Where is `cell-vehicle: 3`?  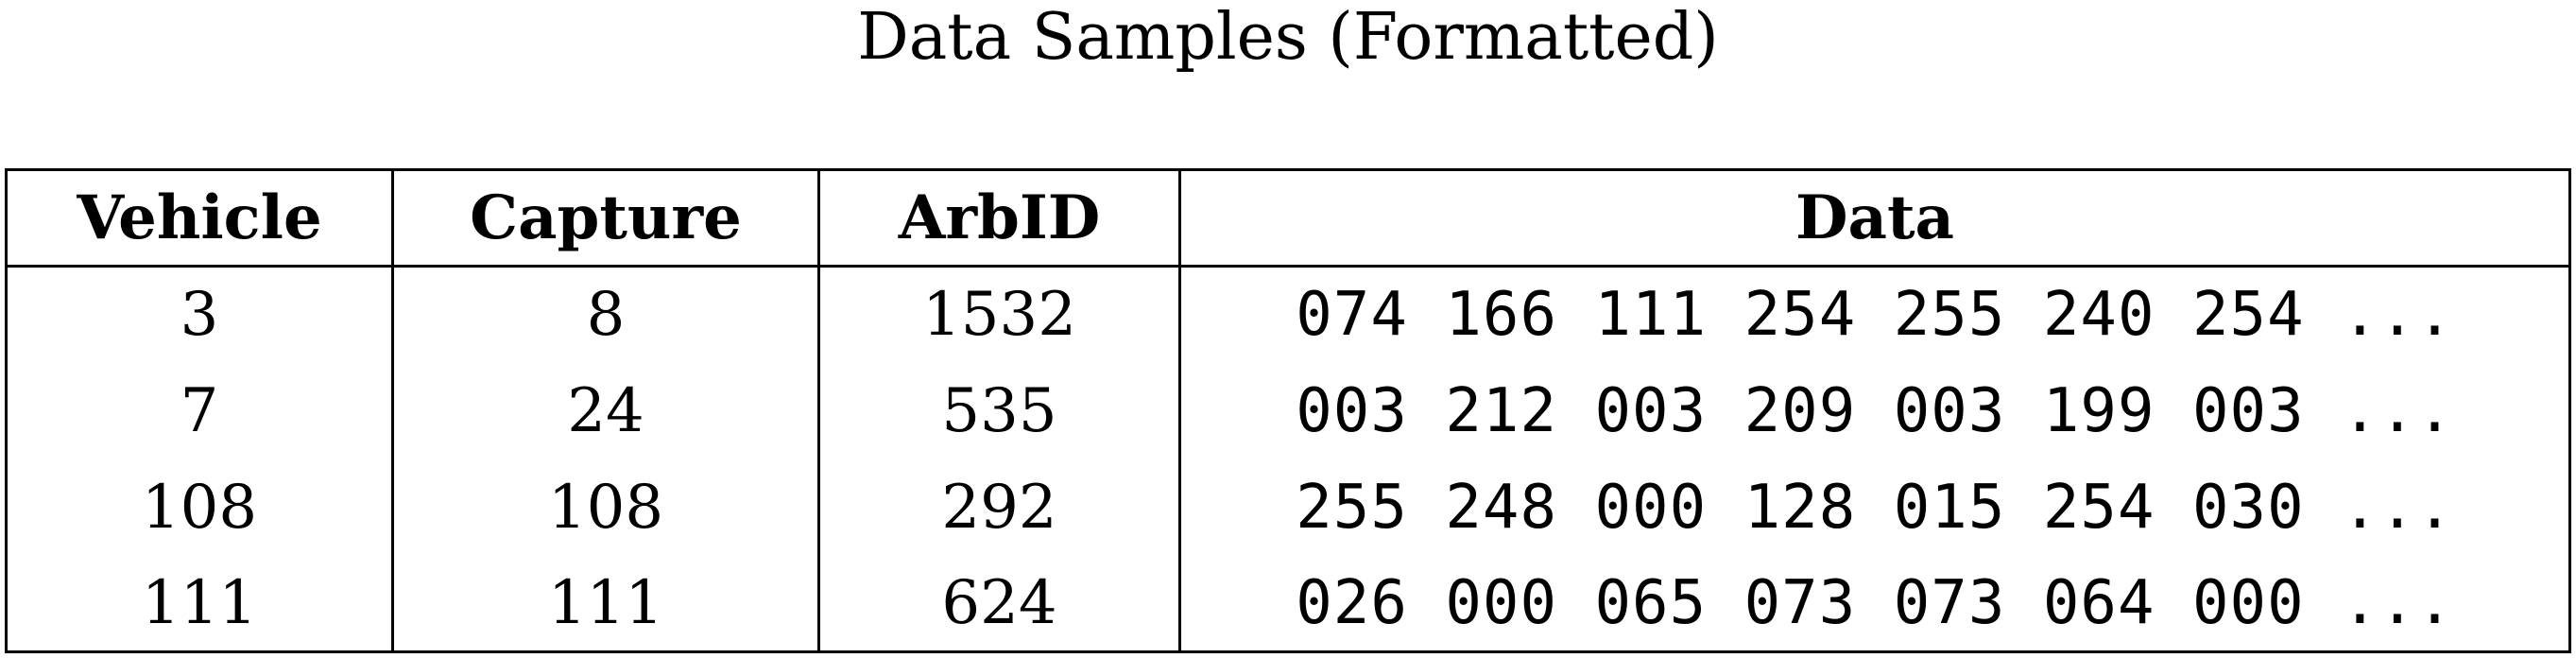
cell-vehicle: 3 is located at coordinates (199, 314).